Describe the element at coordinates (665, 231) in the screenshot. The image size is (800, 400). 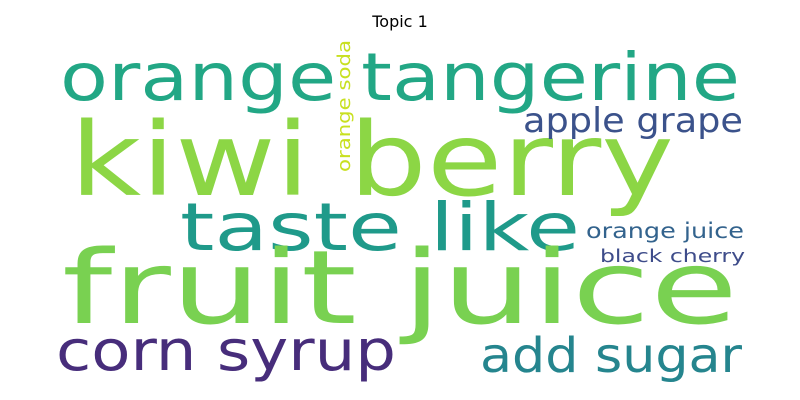
I see `word-orange-juice: orange juice` at that location.